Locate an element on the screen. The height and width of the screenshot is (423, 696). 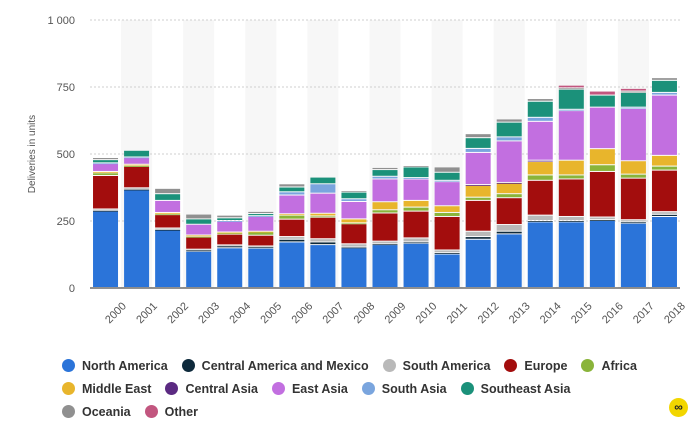
bar-stack-2008 is located at coordinates (354, 239).